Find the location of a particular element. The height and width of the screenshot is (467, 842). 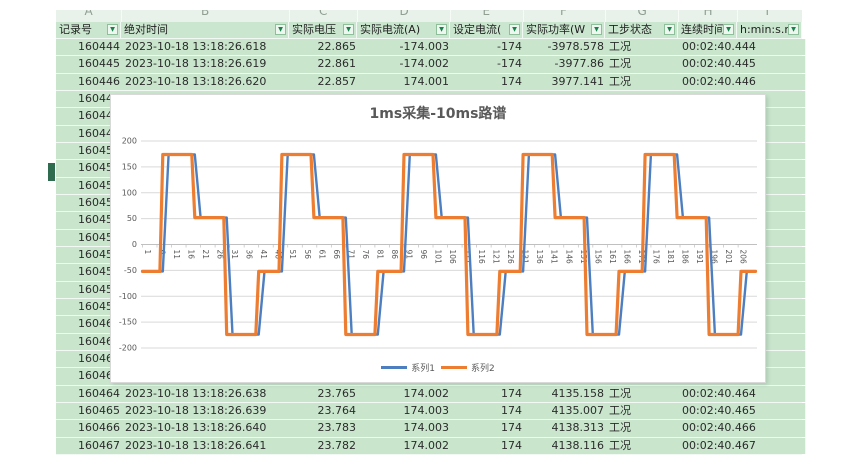

cell-record: 160444 is located at coordinates (90, 47).